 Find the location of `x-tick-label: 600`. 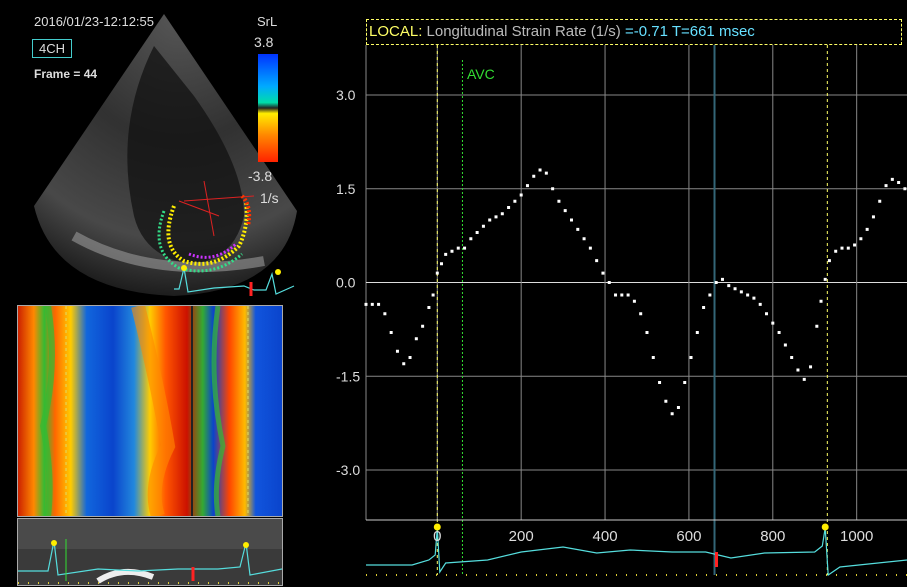

x-tick-label: 600 is located at coordinates (688, 536).